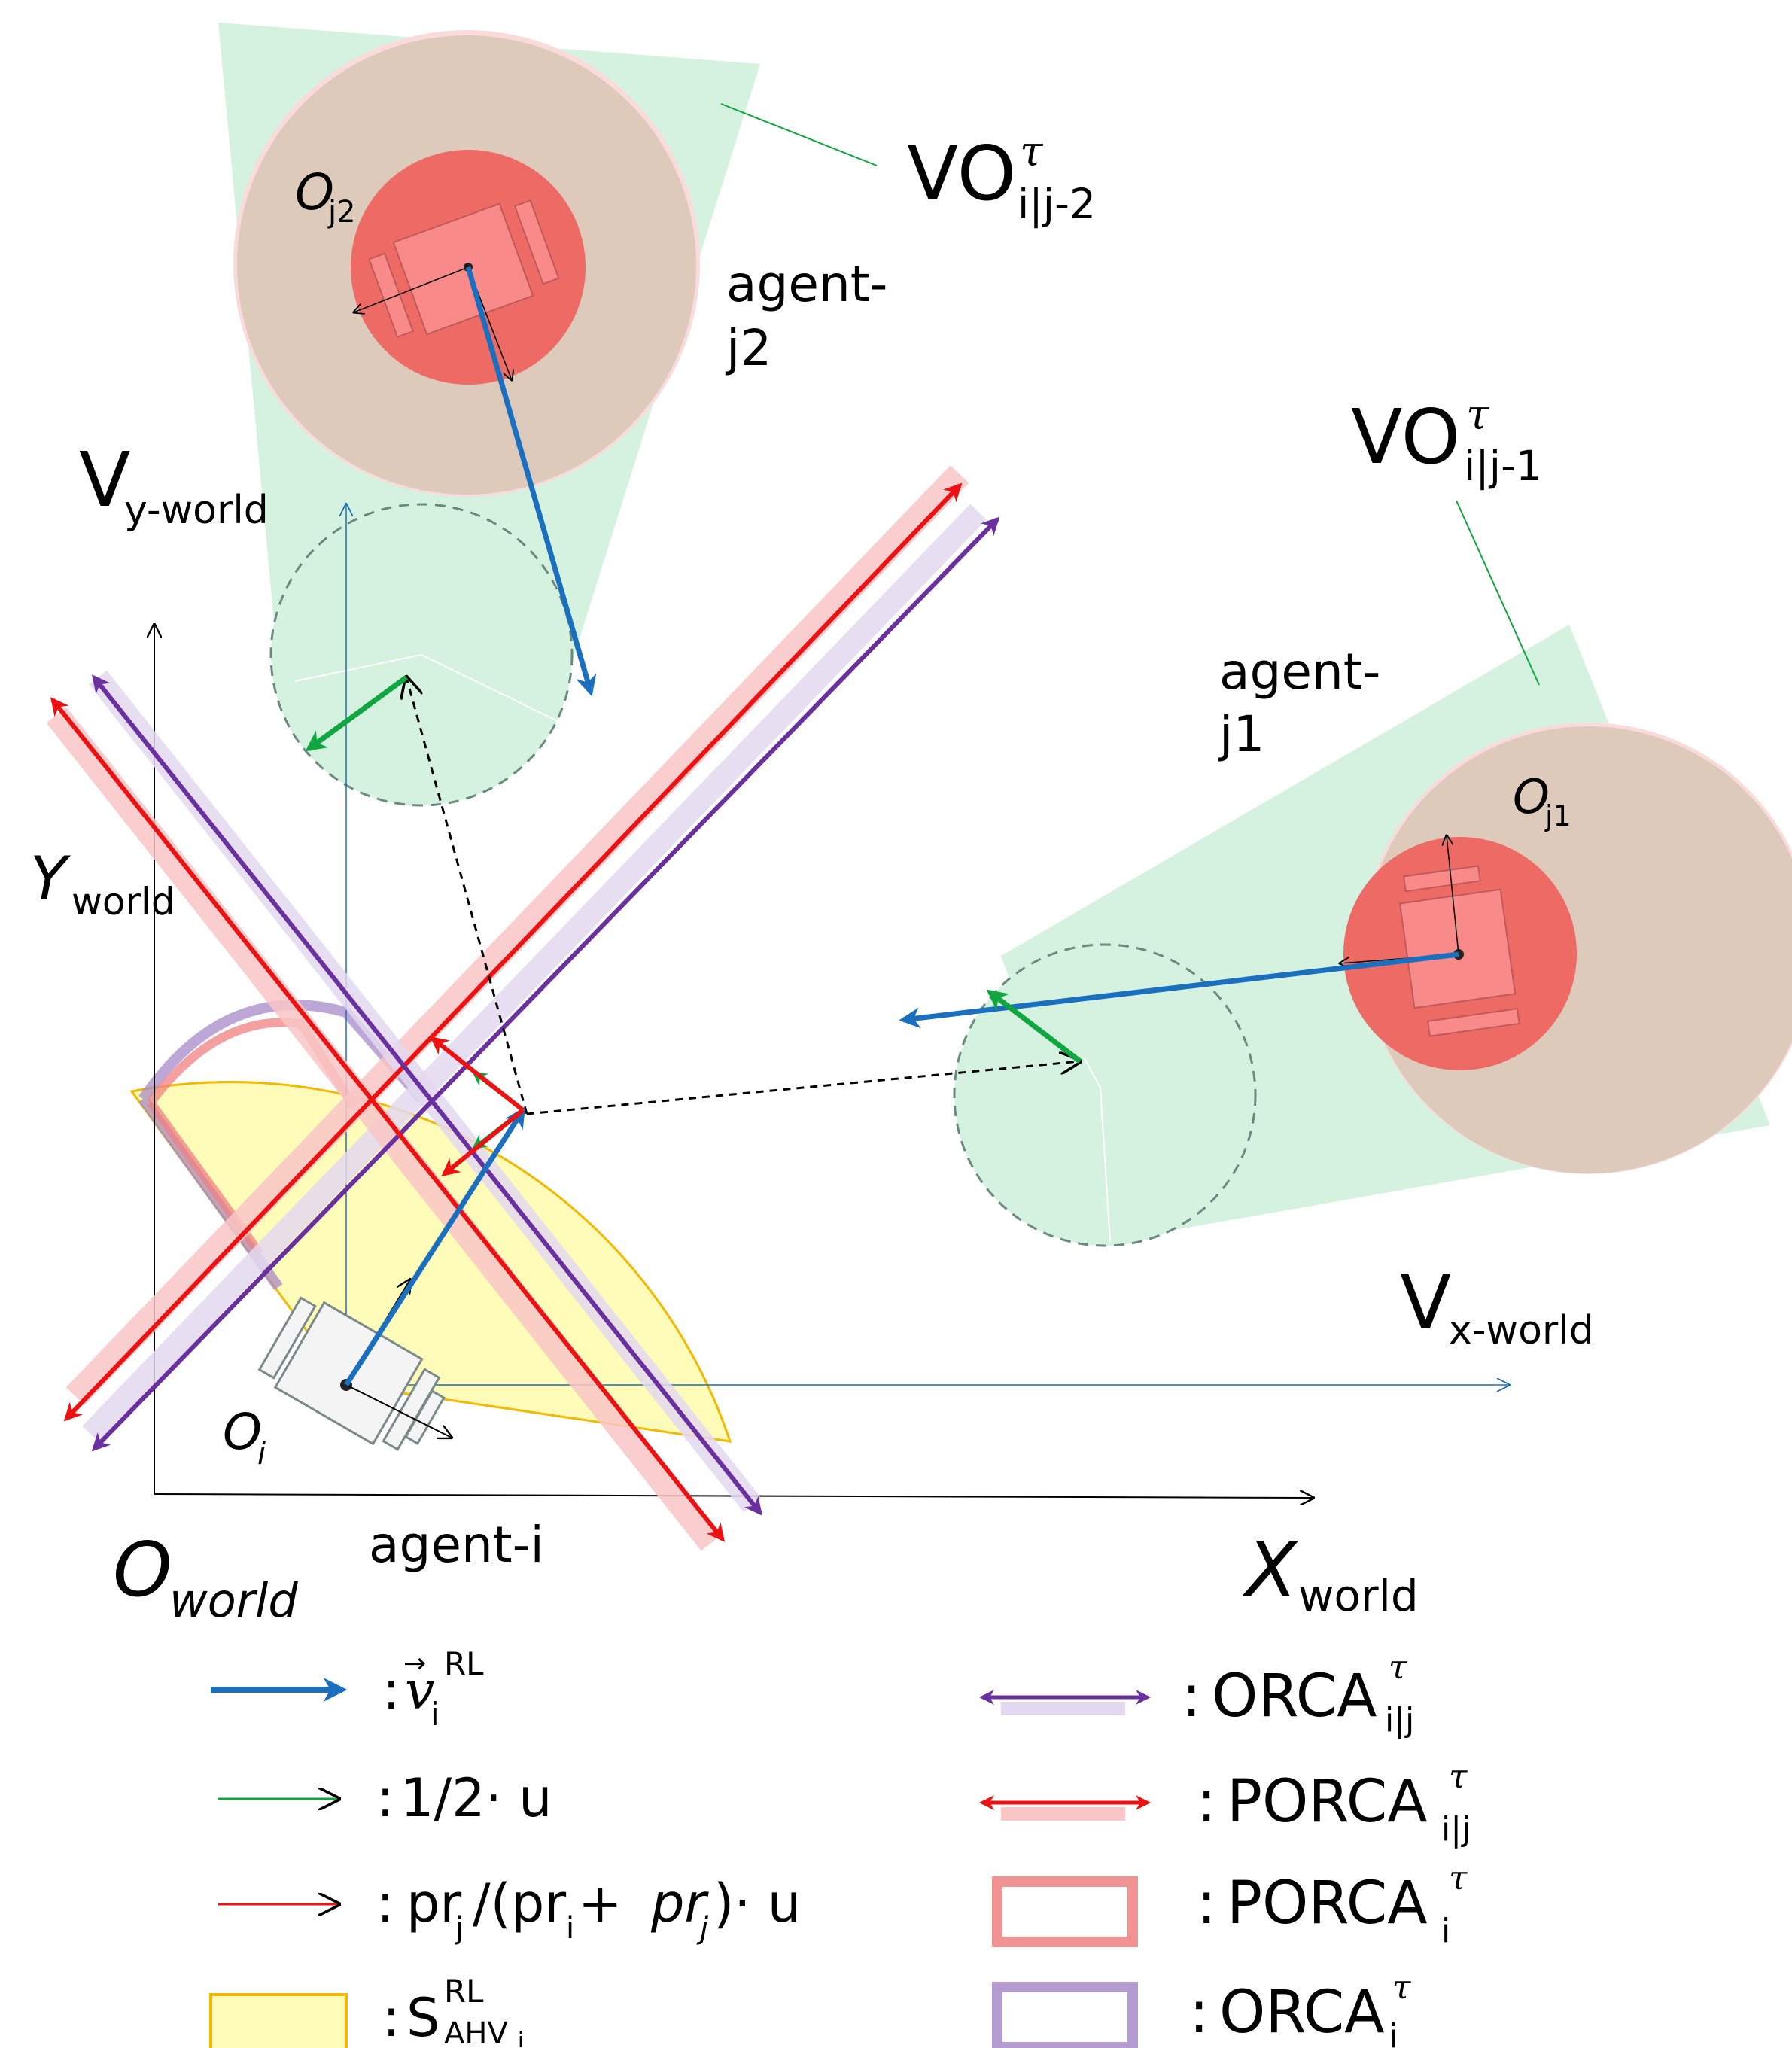 The width and height of the screenshot is (1792, 2048). I want to click on half-u-j2, so click(357, 713).